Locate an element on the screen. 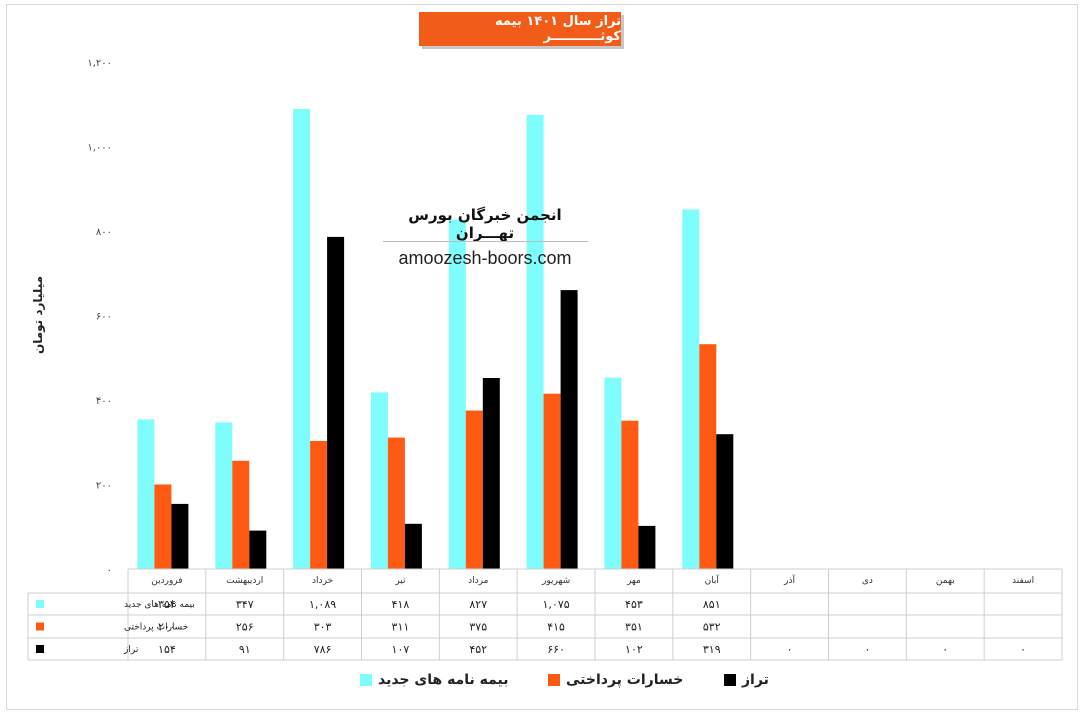  category-label: تیر is located at coordinates (400, 581).